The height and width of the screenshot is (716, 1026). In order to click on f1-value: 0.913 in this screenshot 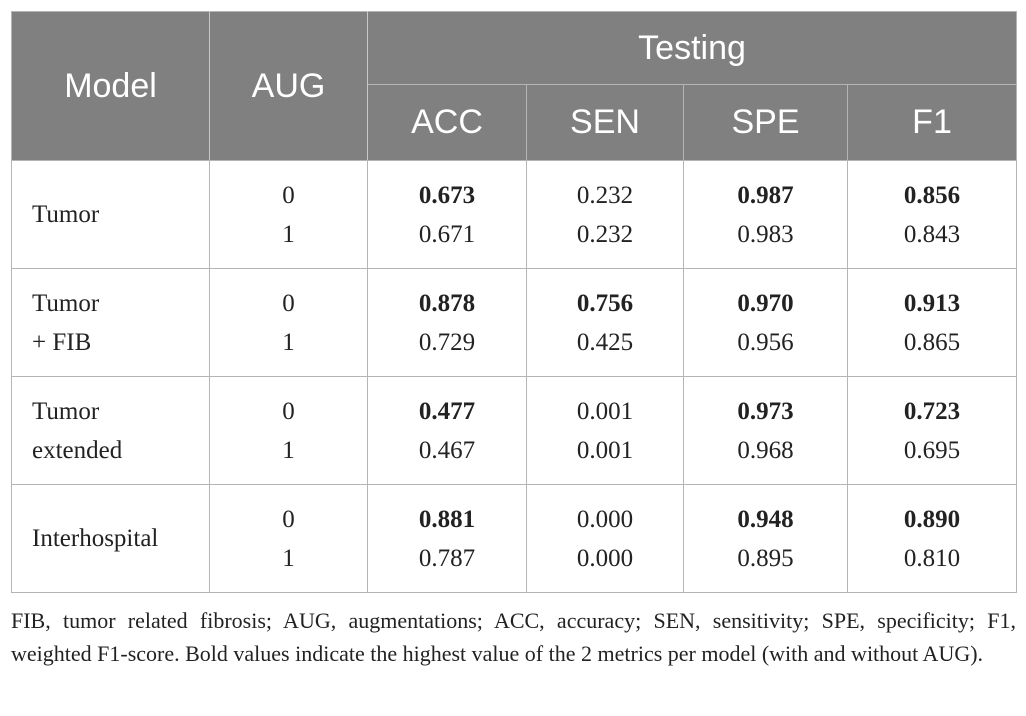, I will do `click(932, 303)`.